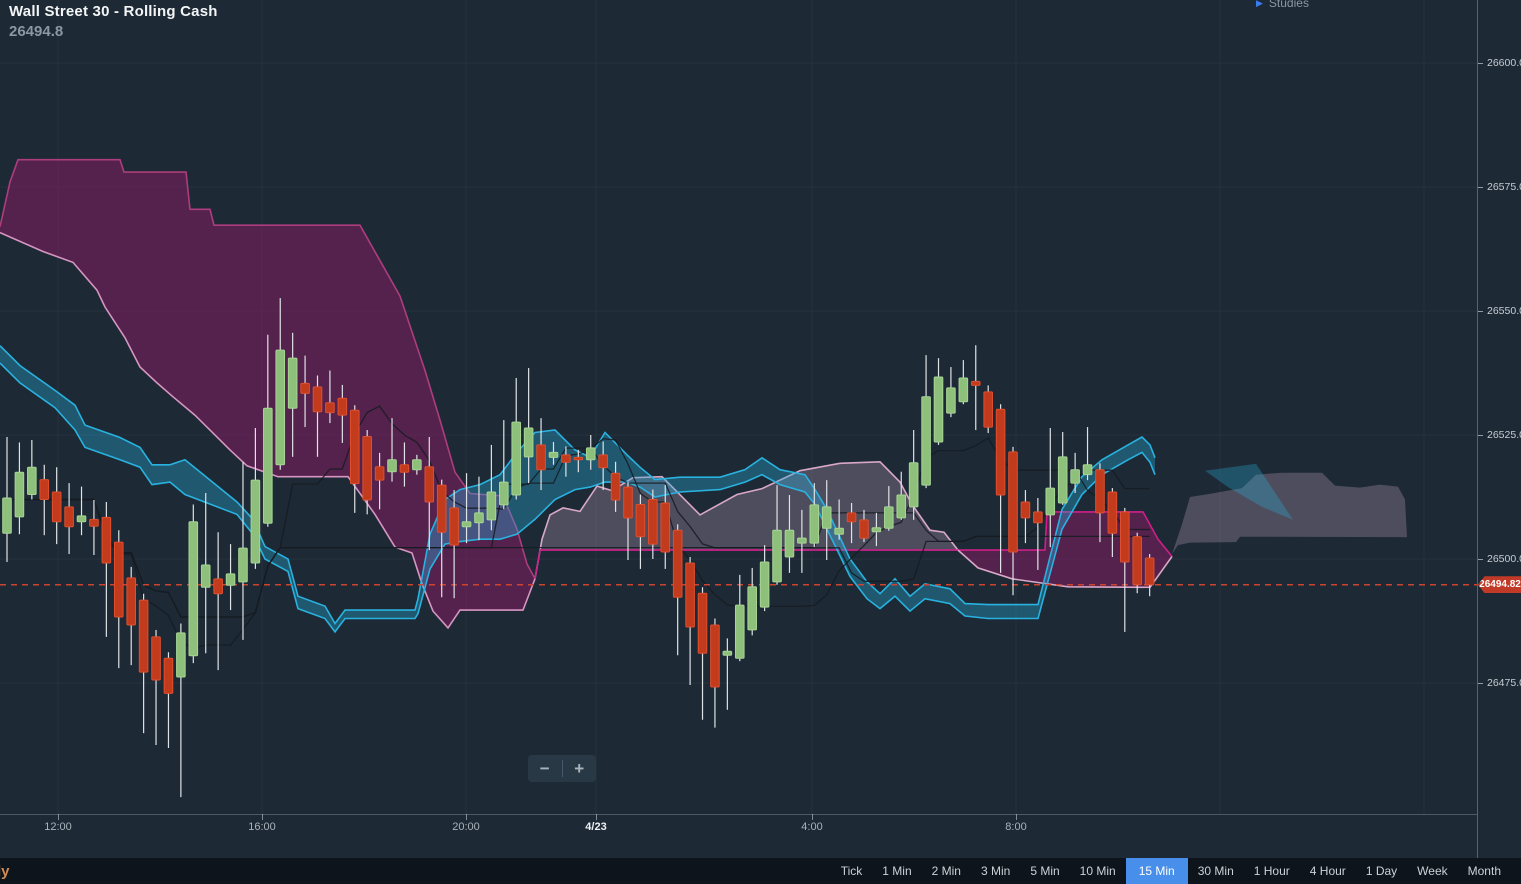  I want to click on time-axis-label: 4/23, so click(596, 827).